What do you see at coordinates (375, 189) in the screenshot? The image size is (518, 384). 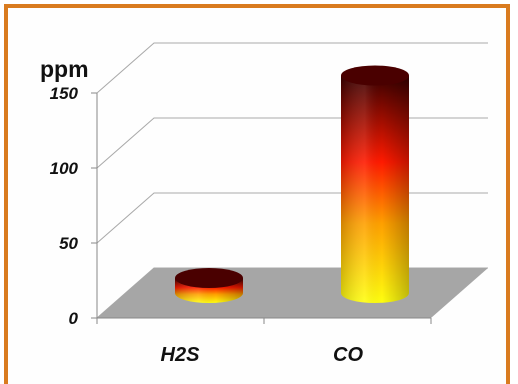 I see `bar-shading` at bounding box center [375, 189].